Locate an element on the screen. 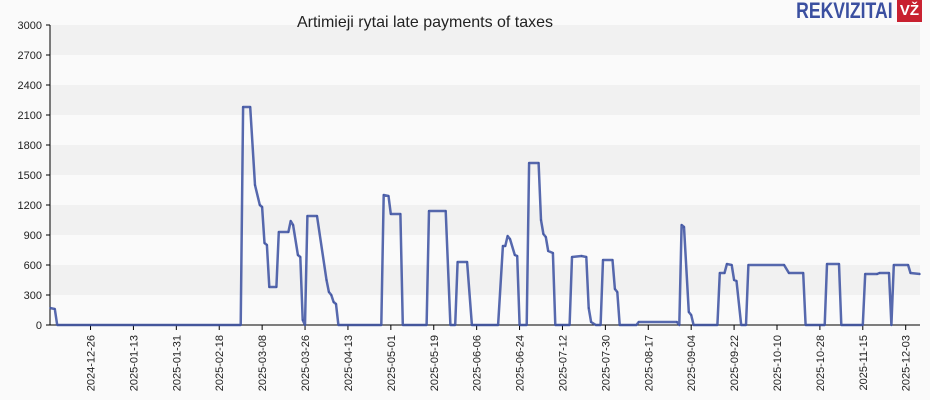 The width and height of the screenshot is (930, 400). x-tick-label: 2025-10-28 is located at coordinates (821, 363).